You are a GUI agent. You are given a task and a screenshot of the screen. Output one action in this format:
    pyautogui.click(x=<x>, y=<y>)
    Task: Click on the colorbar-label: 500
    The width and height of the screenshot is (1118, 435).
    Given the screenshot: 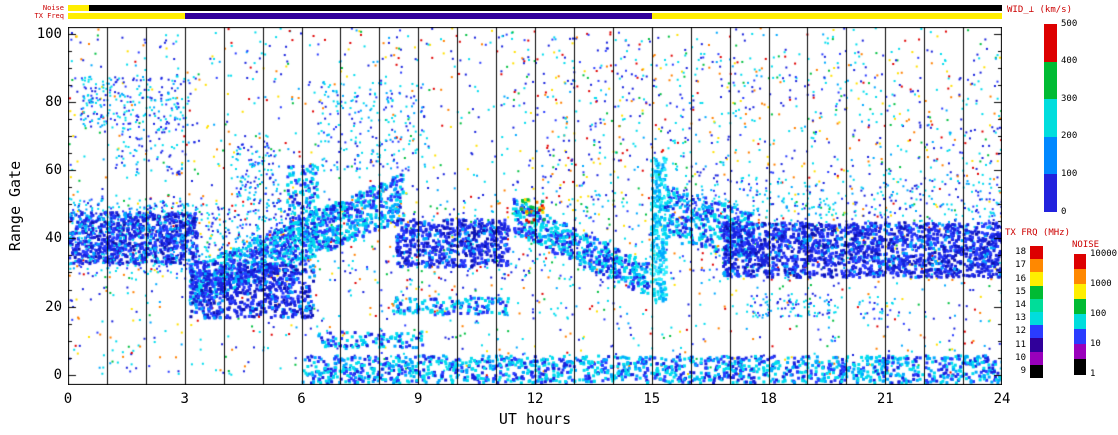 What is the action you would take?
    pyautogui.click(x=1069, y=23)
    